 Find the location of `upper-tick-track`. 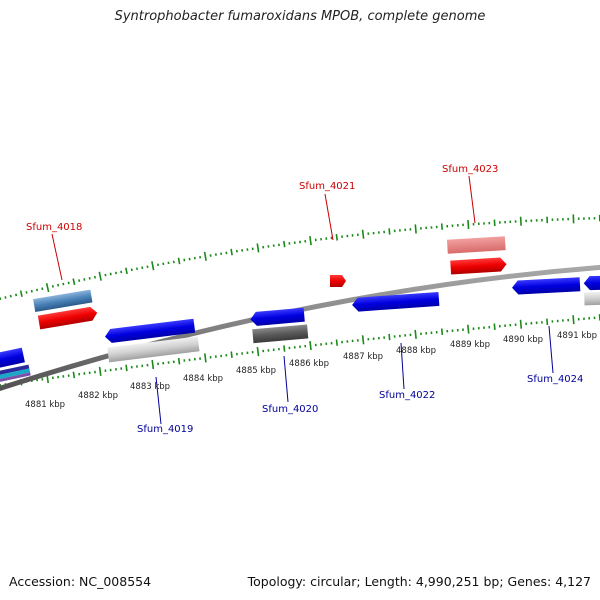

upper-tick-track is located at coordinates (300, 257).